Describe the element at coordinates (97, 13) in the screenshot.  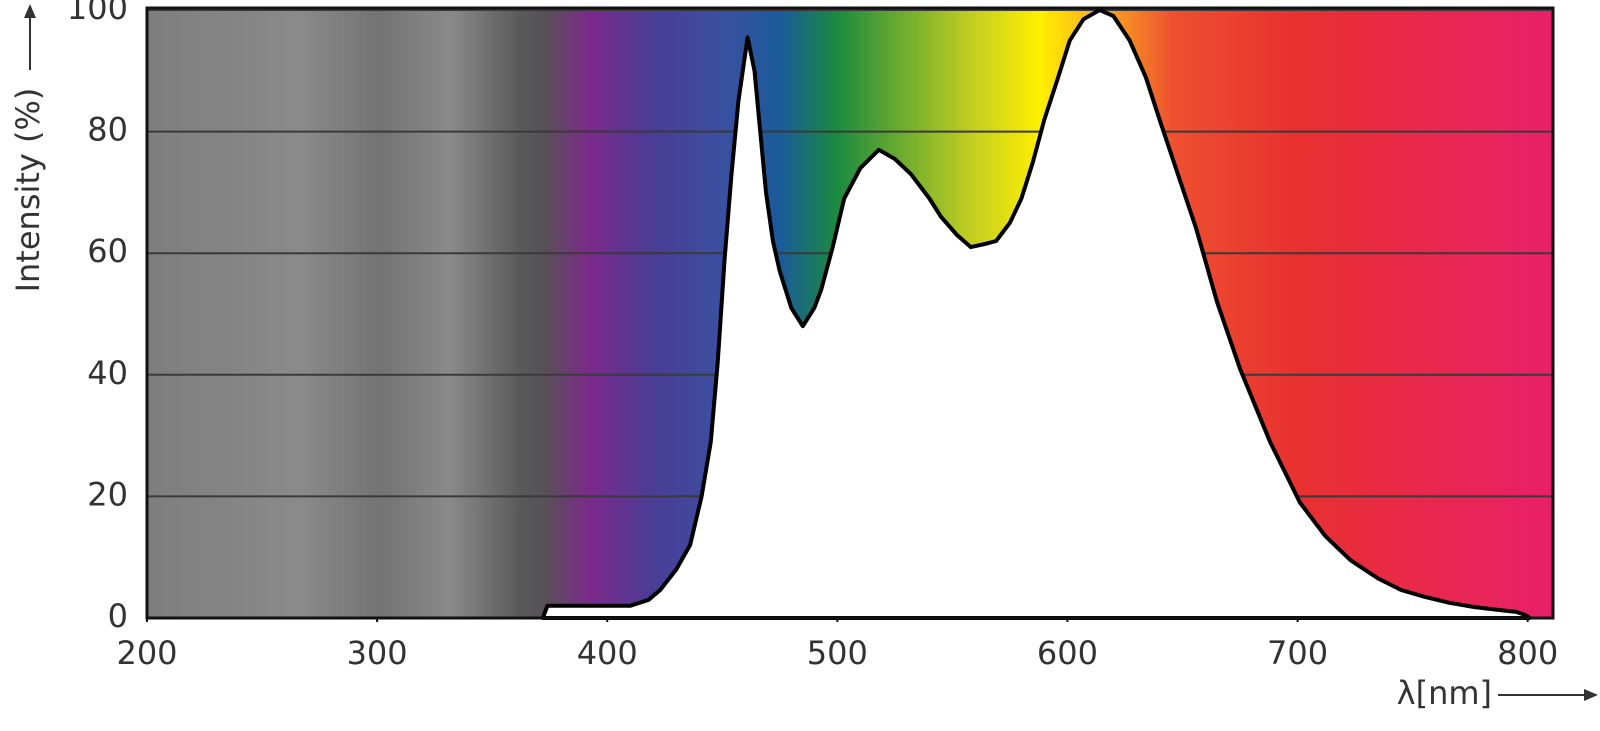
I see `y-tick-label: 100` at that location.